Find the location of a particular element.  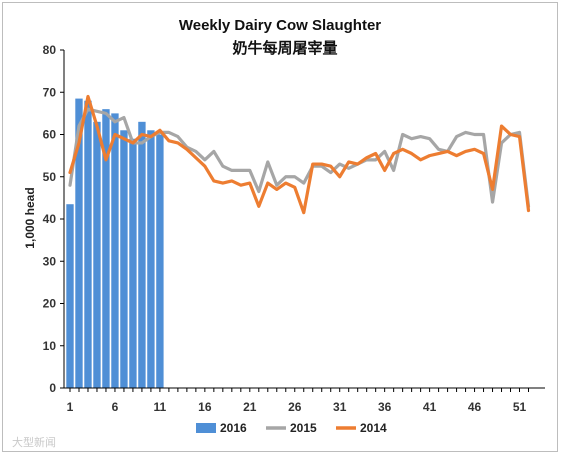

legend: 2016 2015 2014 is located at coordinates (291, 428).